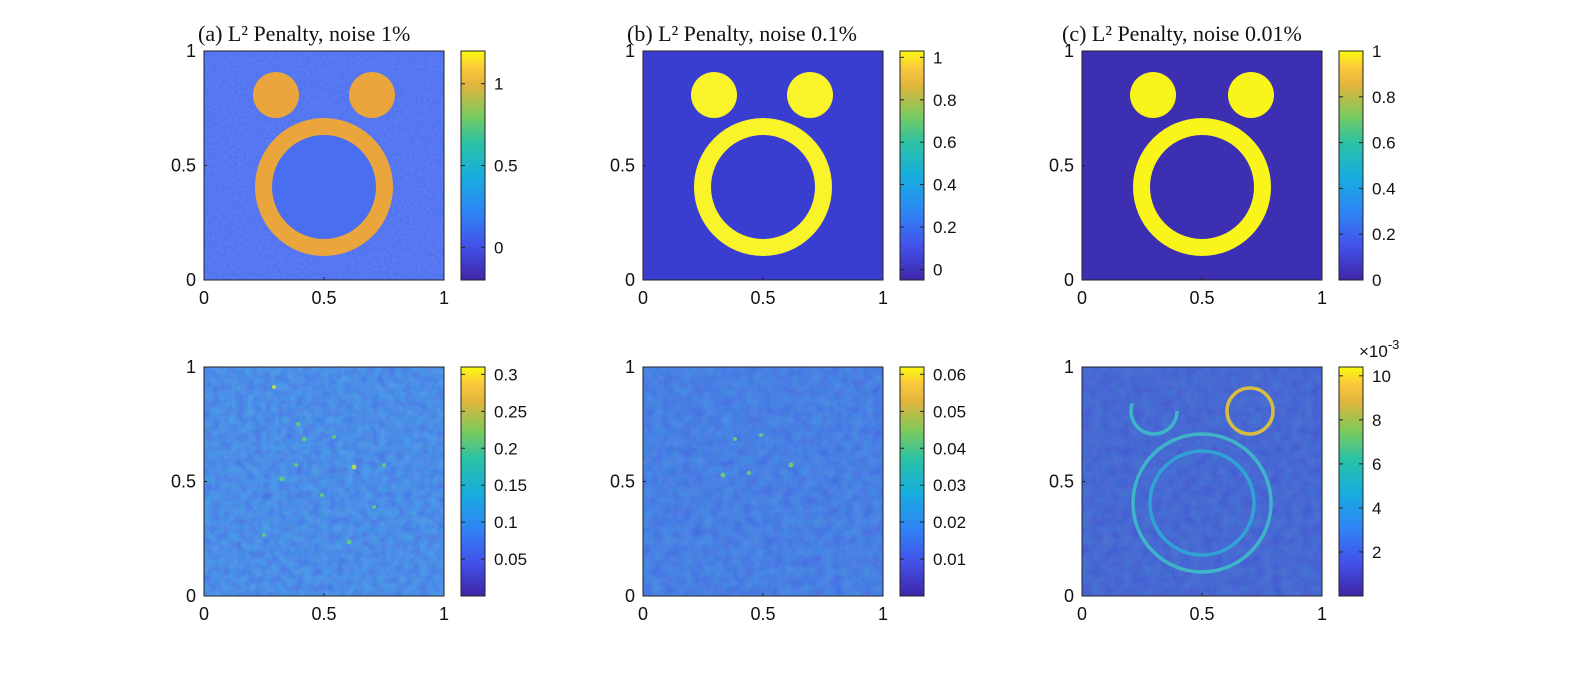  What do you see at coordinates (949, 522) in the screenshot?
I see `colorbar-tick-label: 0.02` at bounding box center [949, 522].